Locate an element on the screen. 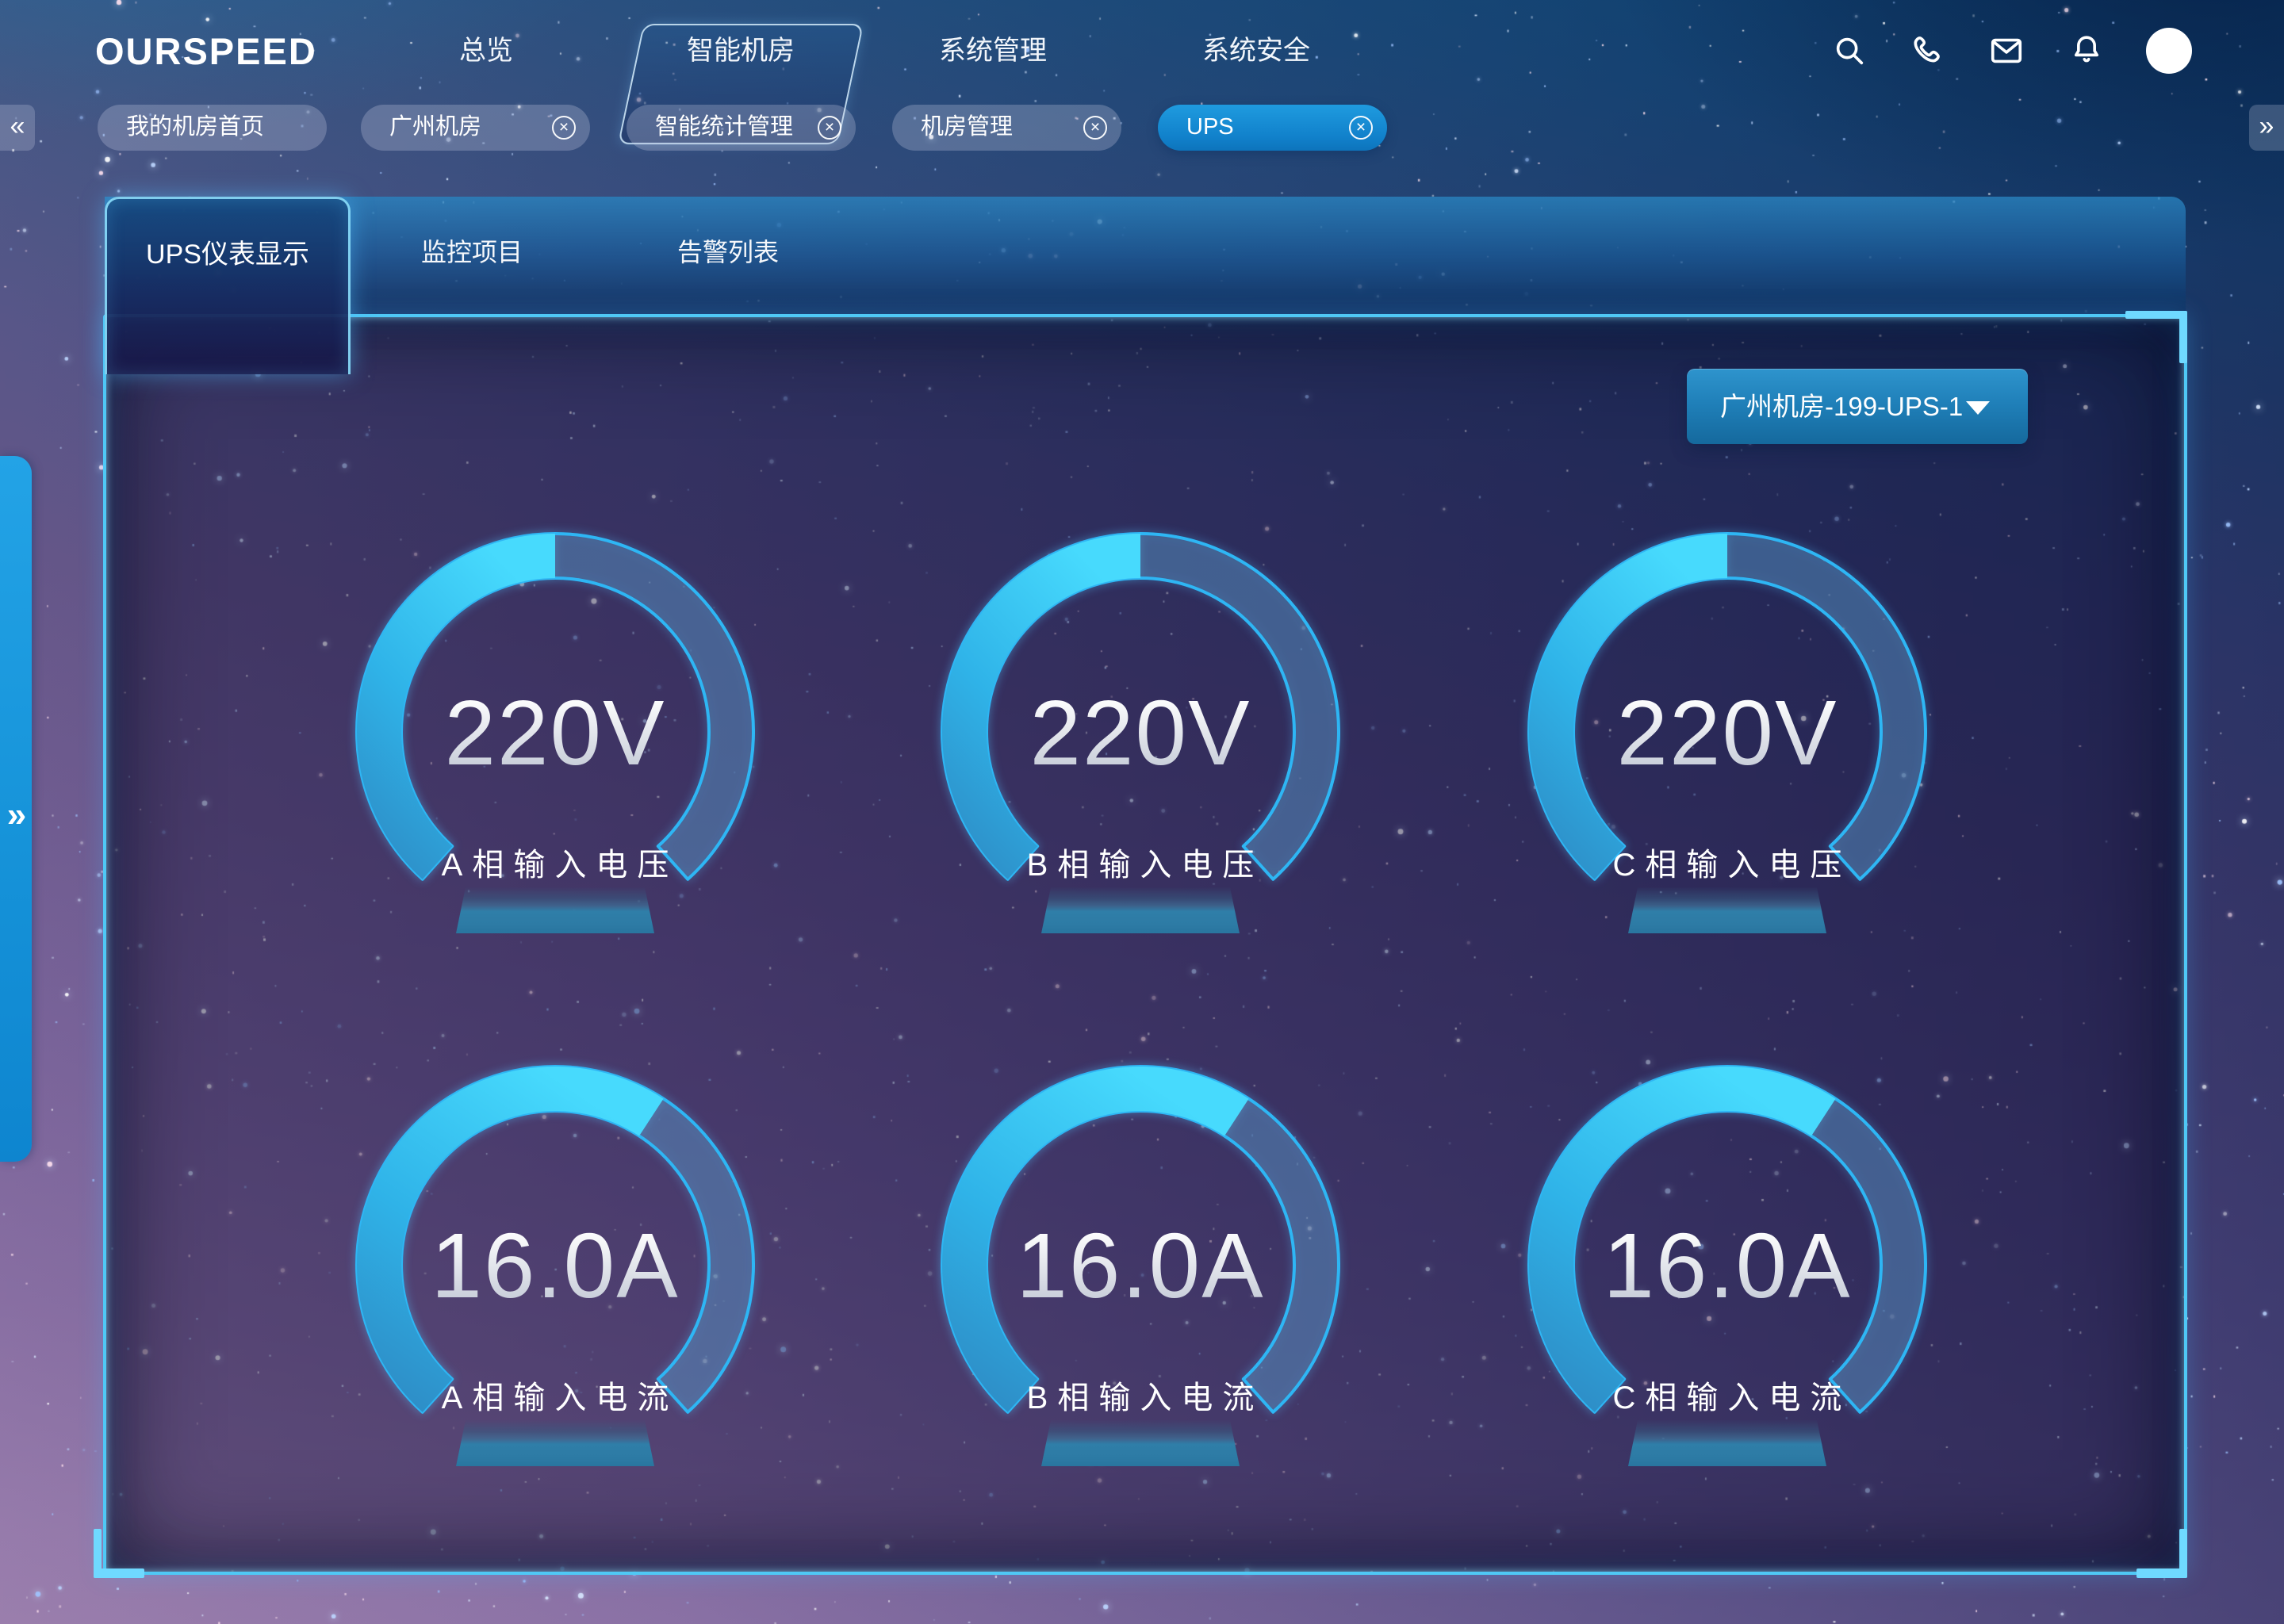  gauge-label: C相输入电流 is located at coordinates (1732, 1398).